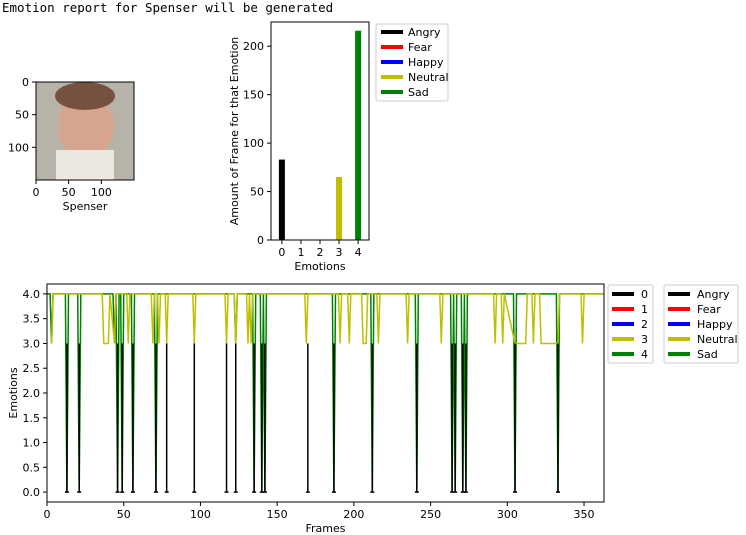 The image size is (746, 535). What do you see at coordinates (281, 252) in the screenshot?
I see `bar-xtick-label: 0` at bounding box center [281, 252].